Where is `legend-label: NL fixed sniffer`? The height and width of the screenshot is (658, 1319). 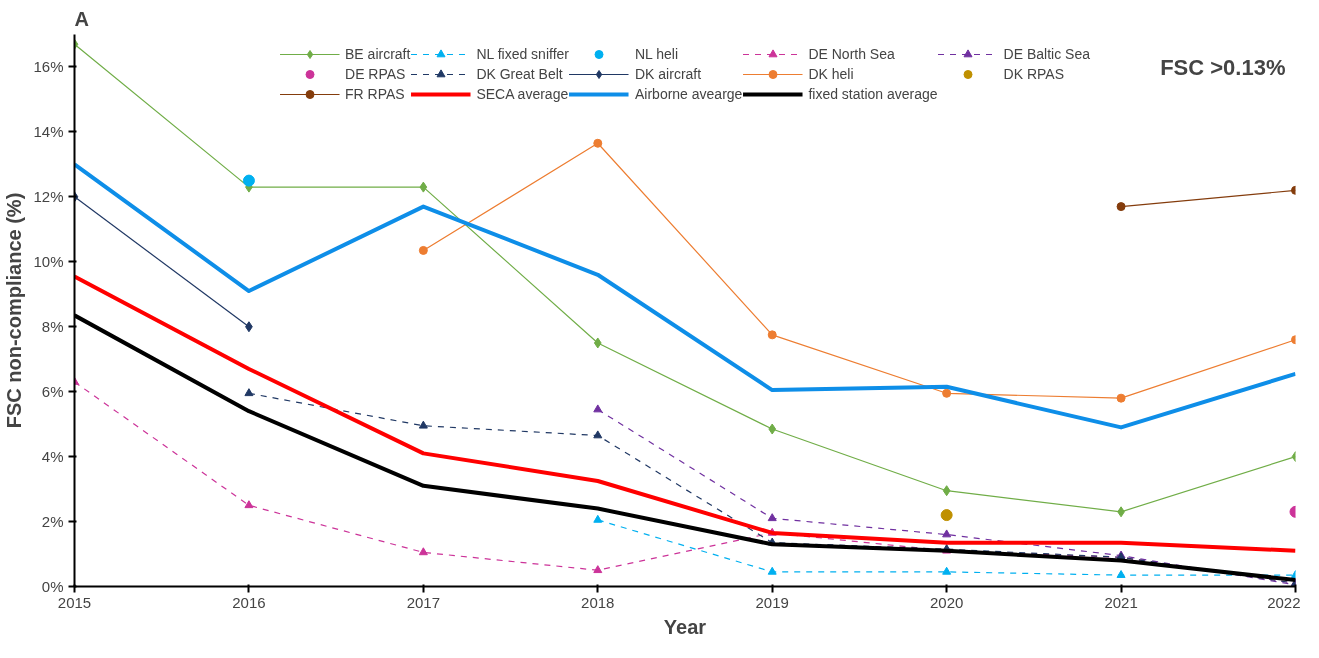
legend-label: NL fixed sniffer is located at coordinates (522, 54).